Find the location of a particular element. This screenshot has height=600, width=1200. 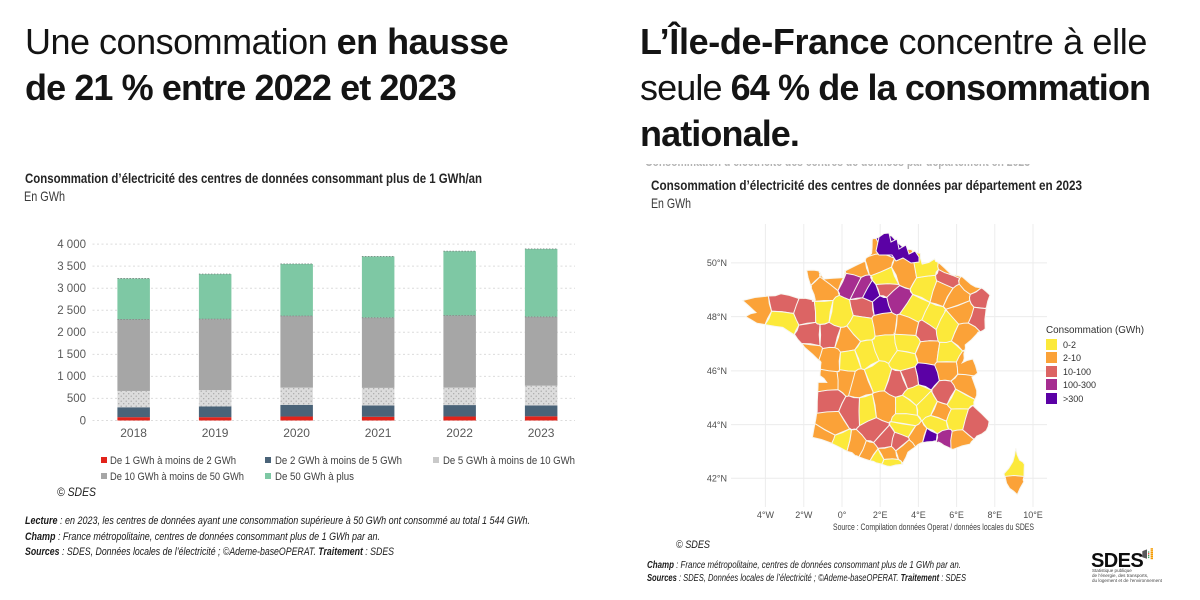

svg-text: 2020 is located at coordinates (296, 433).